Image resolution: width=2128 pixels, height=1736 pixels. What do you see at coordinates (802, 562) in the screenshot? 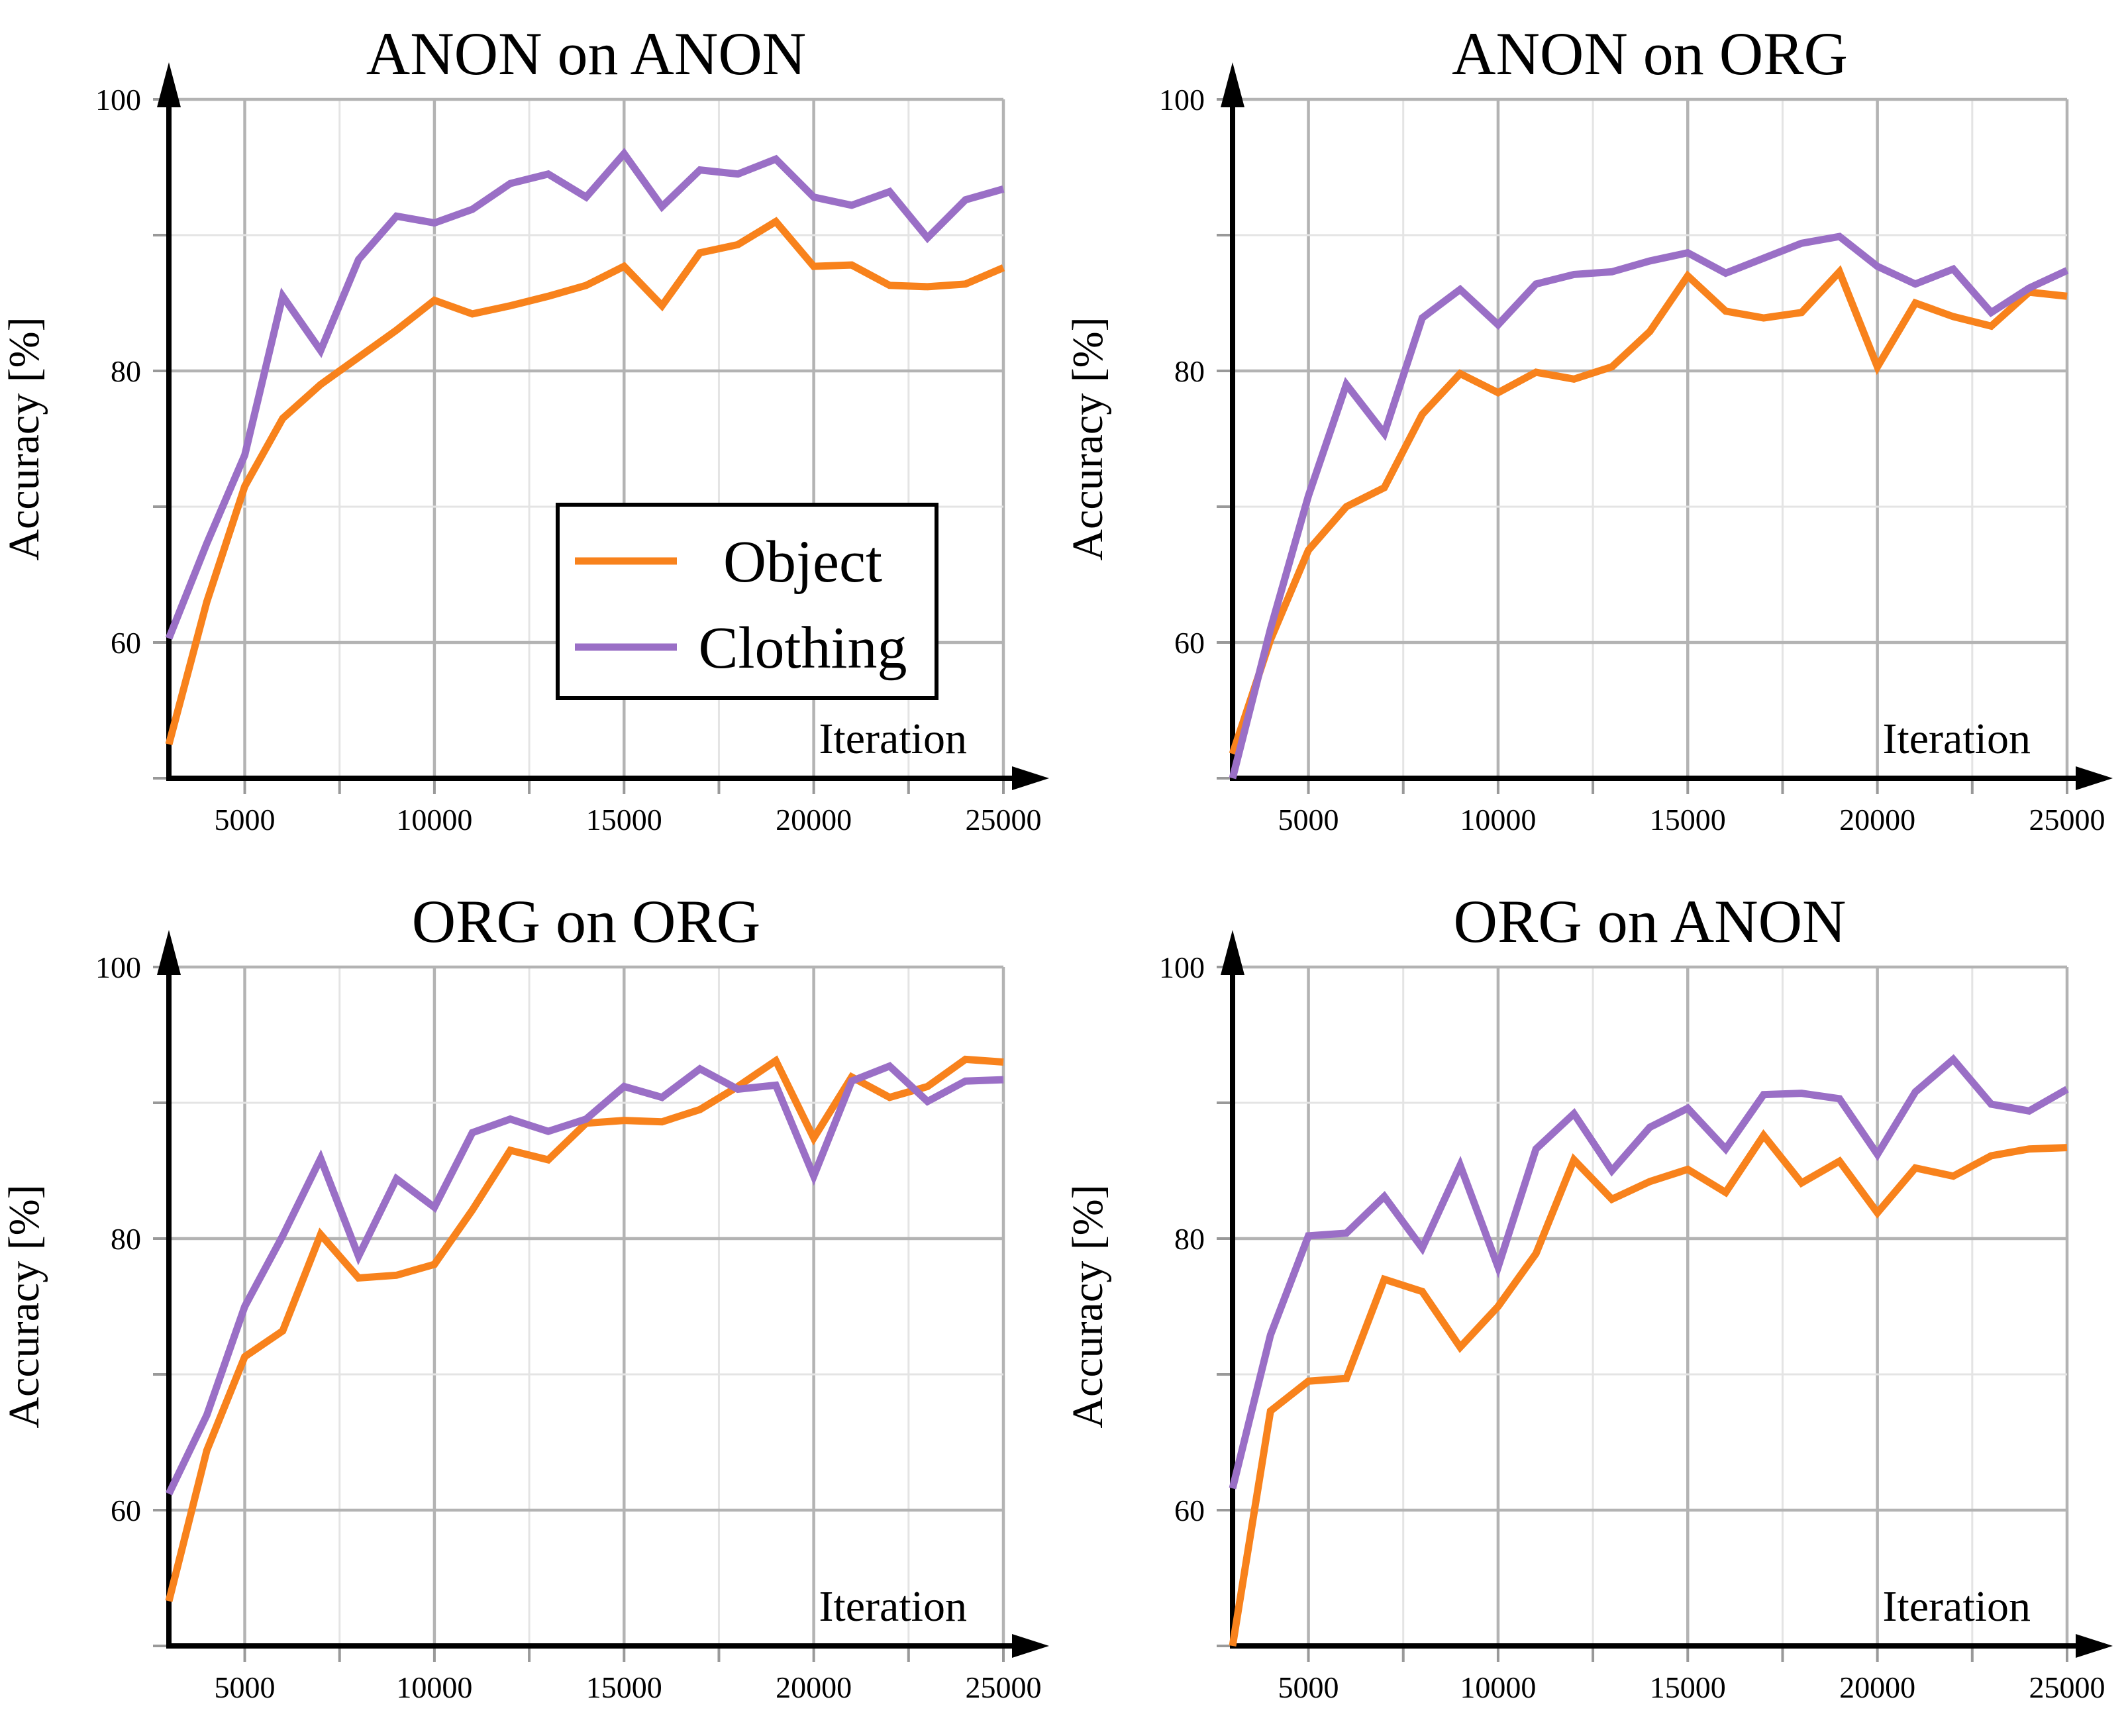
I see `legend-label-object: Object` at bounding box center [802, 562].